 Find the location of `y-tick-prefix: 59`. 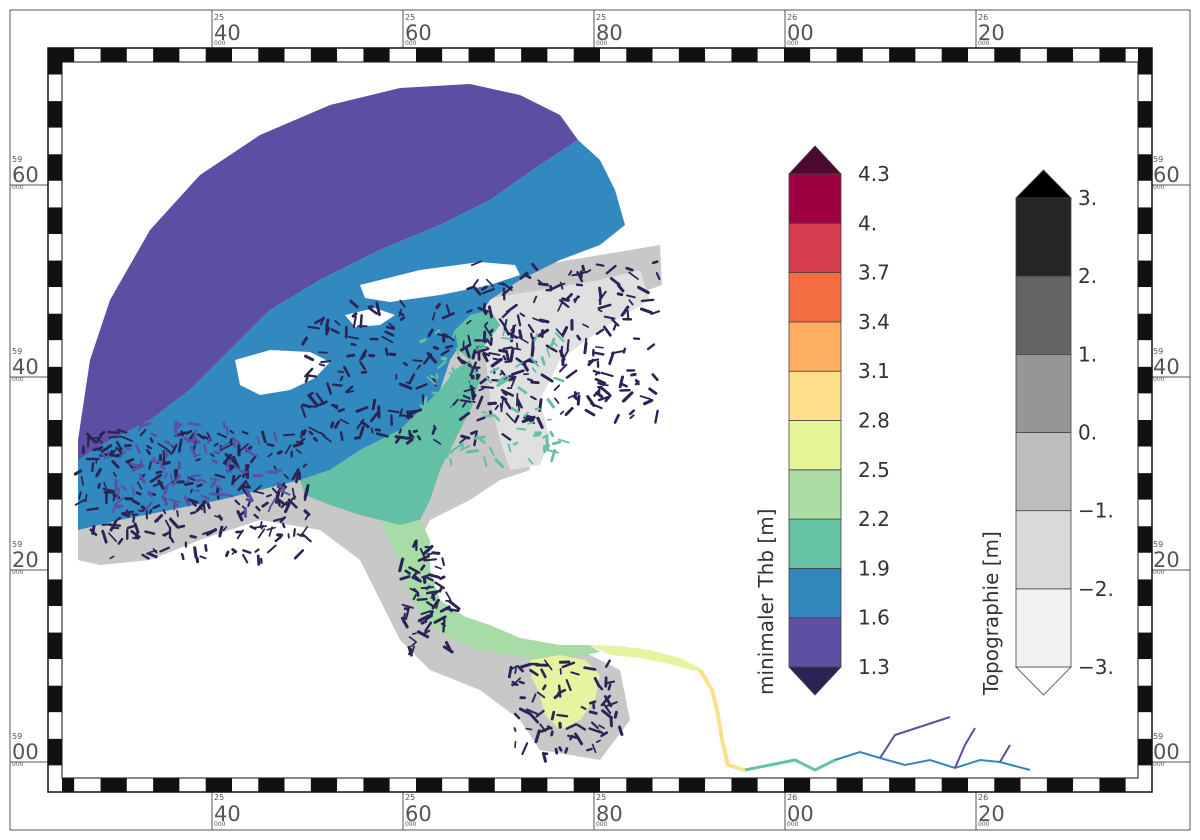

y-tick-prefix: 59 is located at coordinates (17, 159).